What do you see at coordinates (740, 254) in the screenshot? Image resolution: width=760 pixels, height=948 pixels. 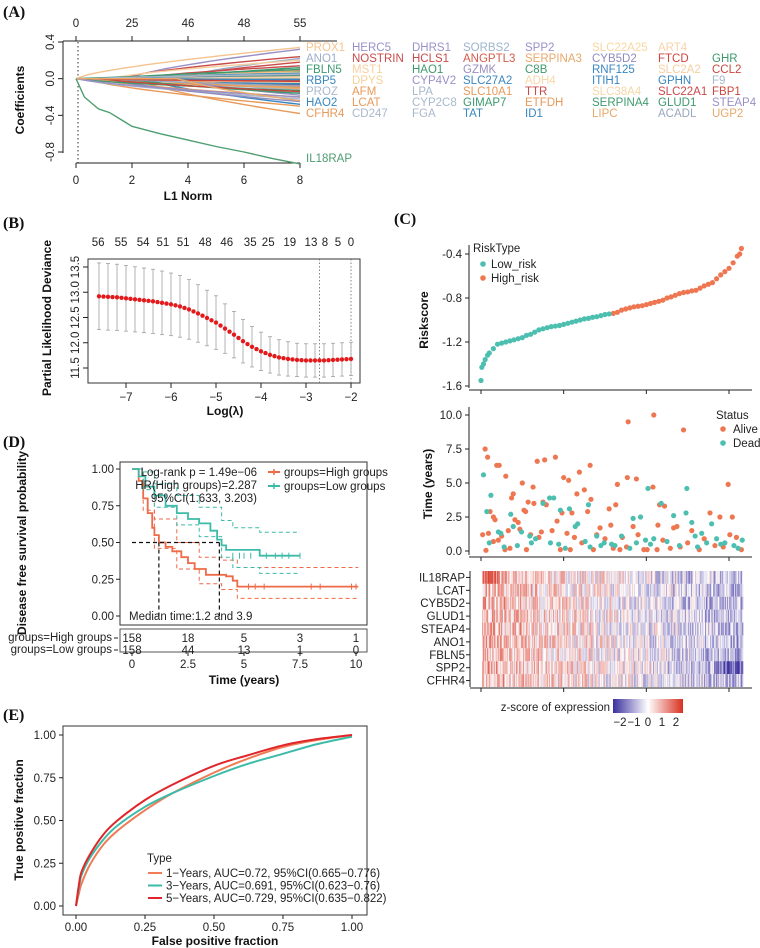 I see `risk-point-high_risk` at bounding box center [740, 254].